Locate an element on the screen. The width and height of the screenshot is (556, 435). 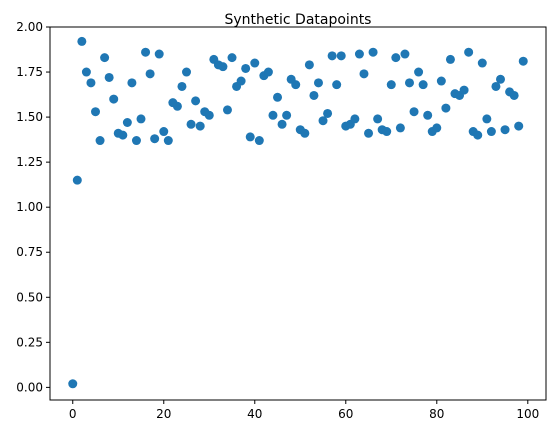
x-tick-label: 20 is located at coordinates (163, 414).